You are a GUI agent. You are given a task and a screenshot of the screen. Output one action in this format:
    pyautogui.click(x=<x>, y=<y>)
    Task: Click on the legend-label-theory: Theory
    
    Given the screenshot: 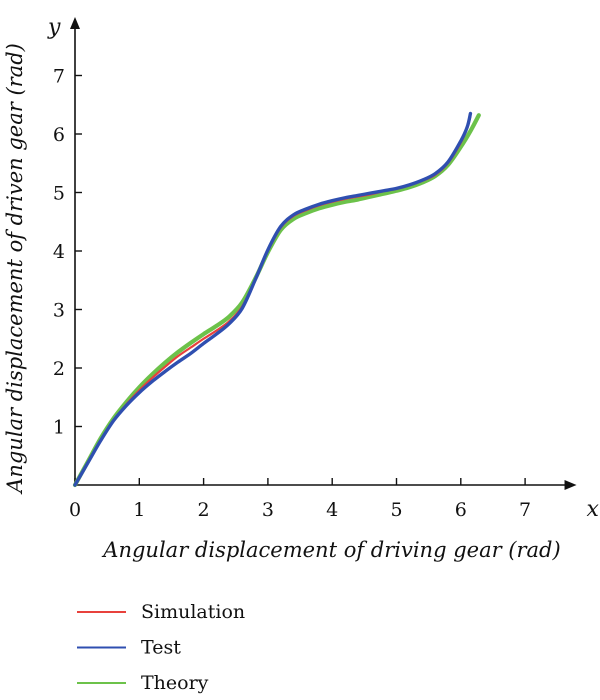 What is the action you would take?
    pyautogui.click(x=175, y=683)
    